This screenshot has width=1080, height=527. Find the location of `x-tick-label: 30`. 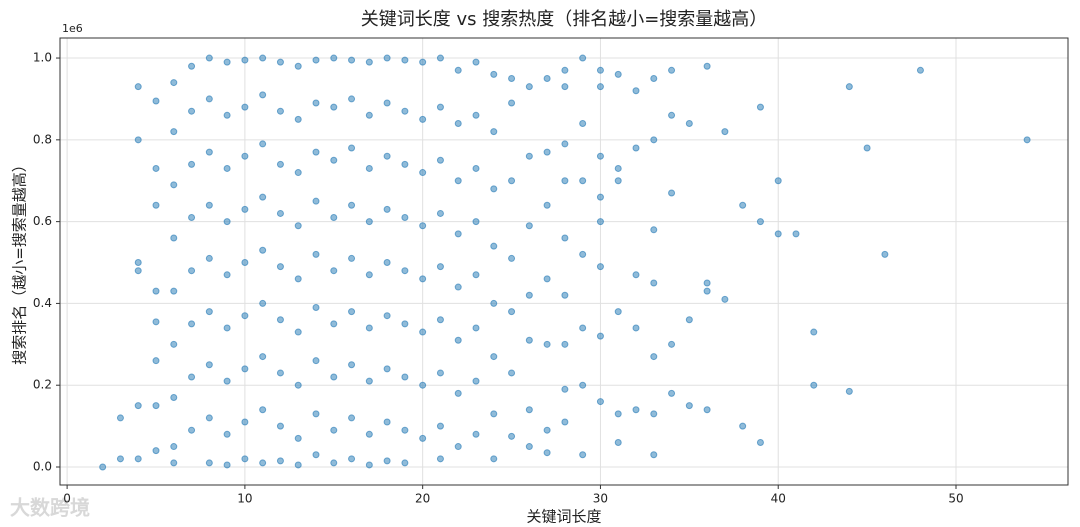

x-tick-label: 30 is located at coordinates (600, 499).